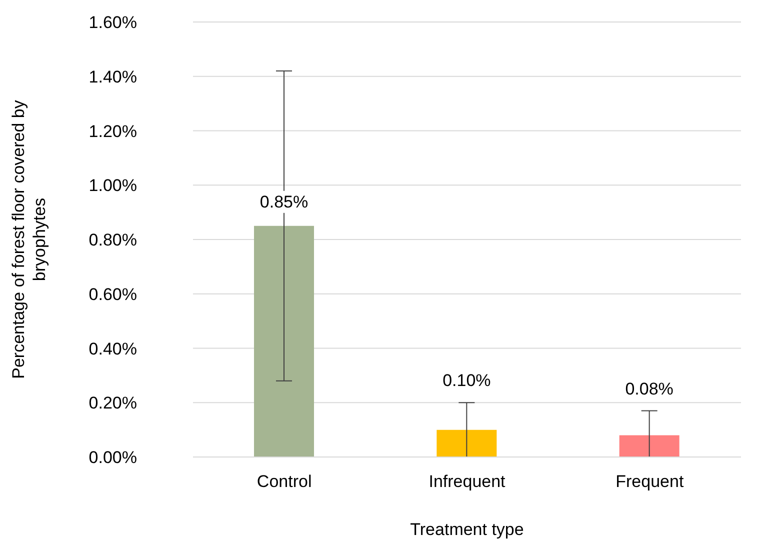 This screenshot has width=757, height=539. What do you see at coordinates (112, 240) in the screenshot?
I see `y-tick-label: 0.80%` at bounding box center [112, 240].